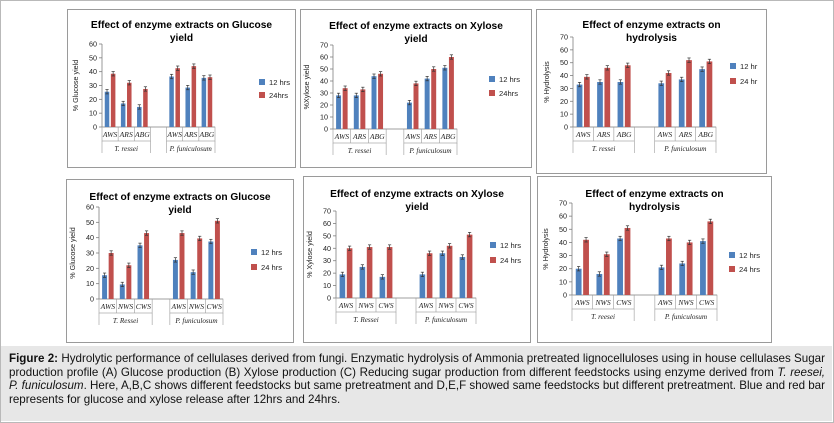 The width and height of the screenshot is (834, 423). I want to click on y-tick-label: 40, so click(324, 81).